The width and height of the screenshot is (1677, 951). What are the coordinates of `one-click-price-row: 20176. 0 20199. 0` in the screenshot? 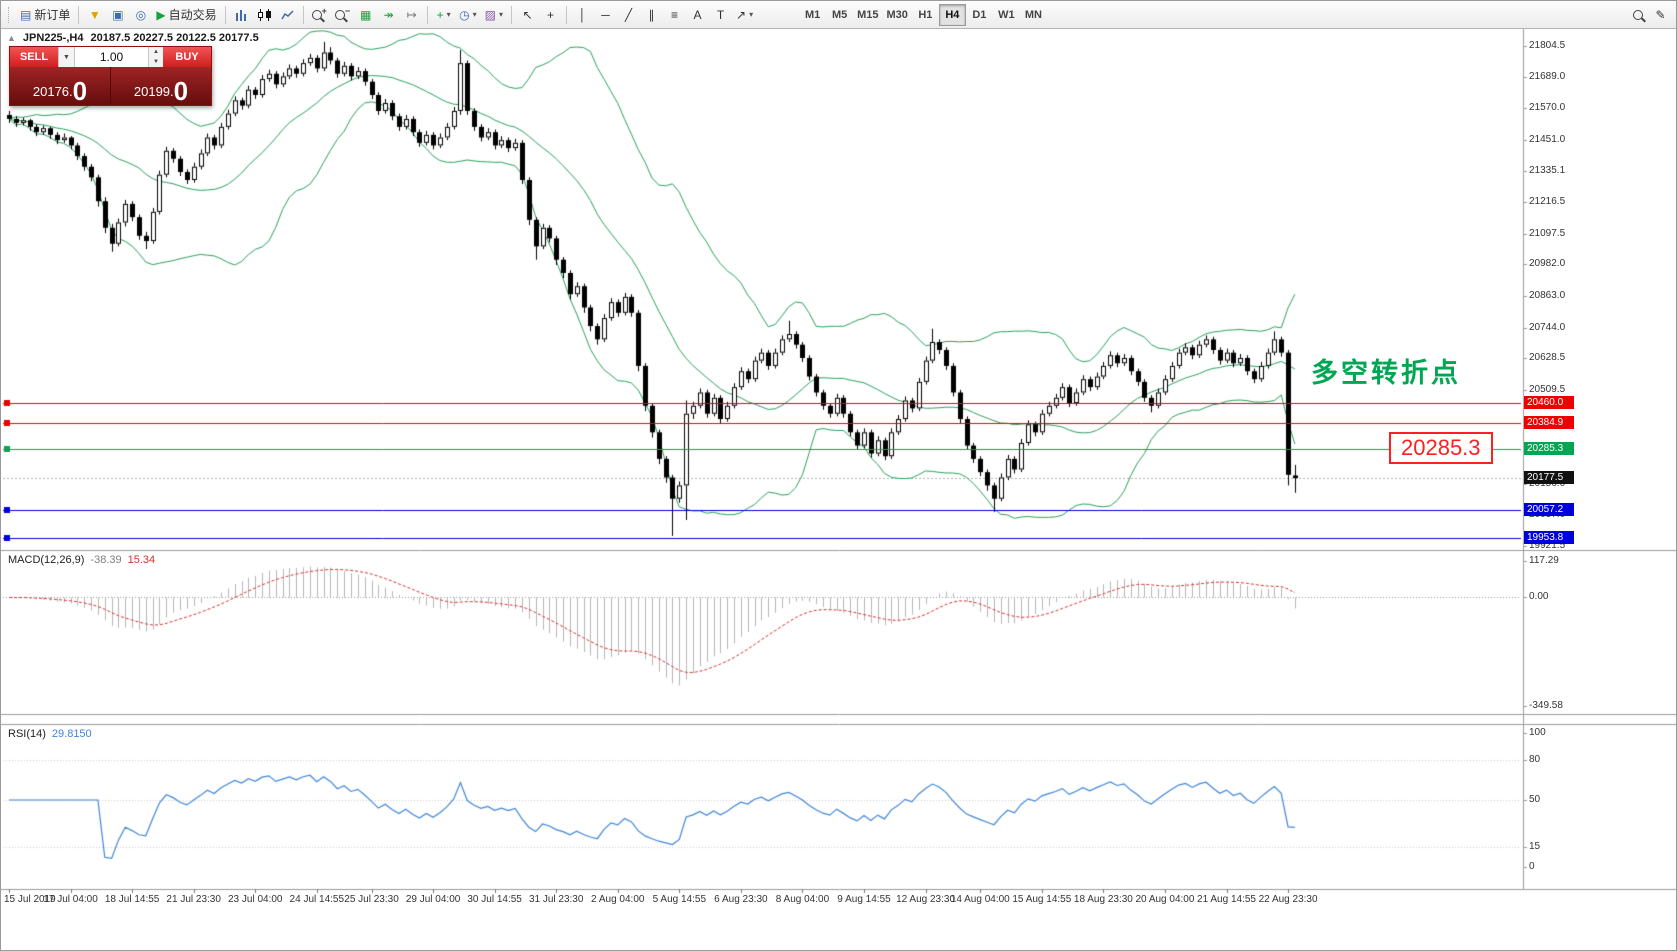 It's located at (110, 86).